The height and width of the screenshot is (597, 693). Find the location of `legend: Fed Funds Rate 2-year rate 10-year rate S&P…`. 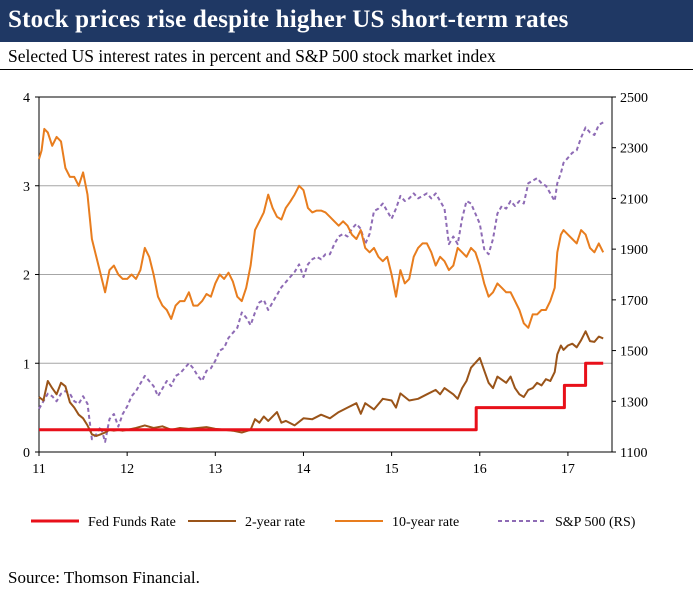

legend: Fed Funds Rate 2-year rate 10-year rate S&P… is located at coordinates (333, 522).